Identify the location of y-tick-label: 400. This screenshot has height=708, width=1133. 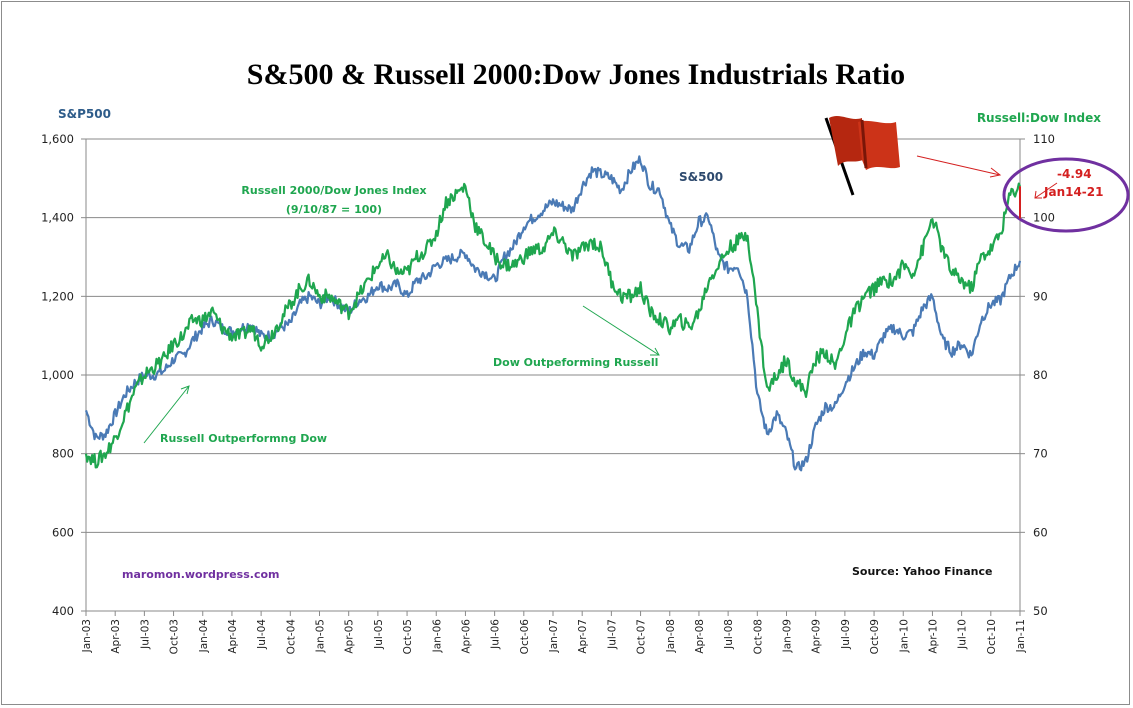
(63, 611).